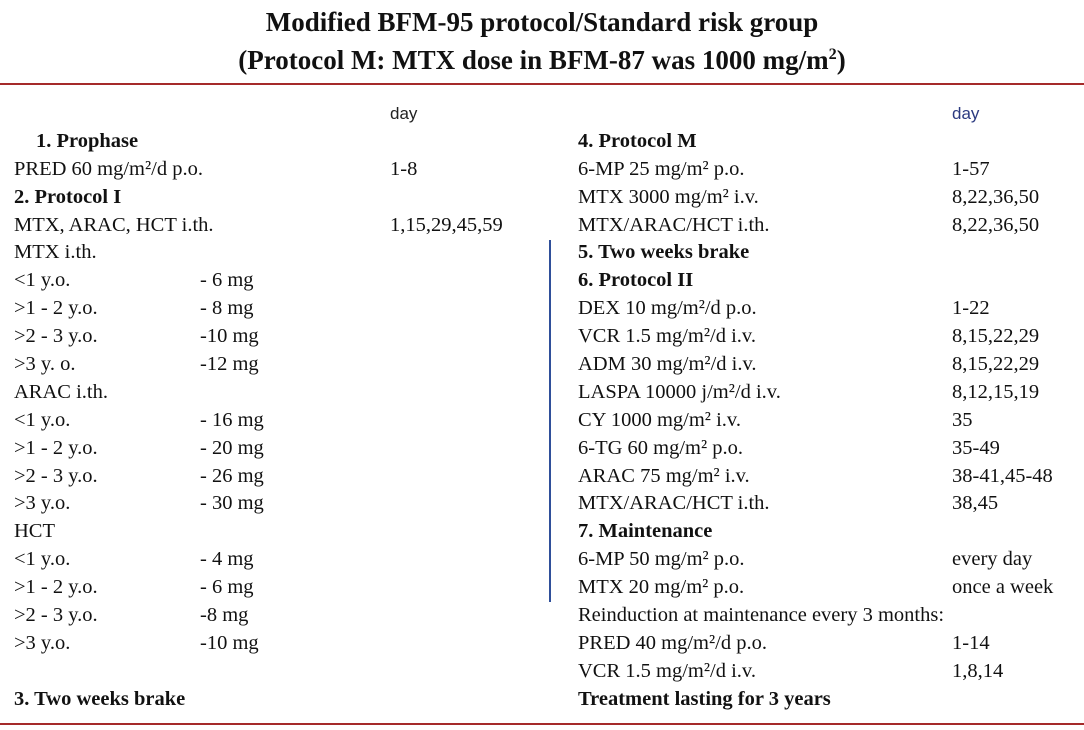 This screenshot has width=1084, height=730. What do you see at coordinates (828, 588) in the screenshot?
I see `right-row-16: MTX 20 mg/m² p.o. once a week` at bounding box center [828, 588].